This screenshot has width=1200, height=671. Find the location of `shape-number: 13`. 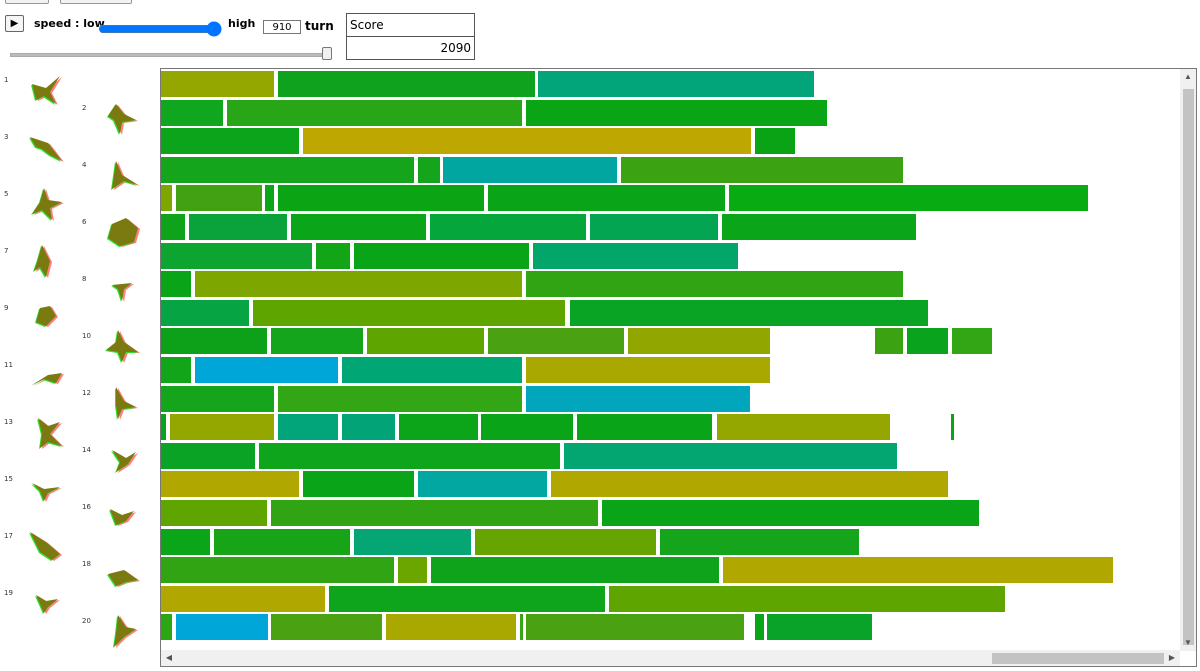

shape-number: 13 is located at coordinates (8, 422).